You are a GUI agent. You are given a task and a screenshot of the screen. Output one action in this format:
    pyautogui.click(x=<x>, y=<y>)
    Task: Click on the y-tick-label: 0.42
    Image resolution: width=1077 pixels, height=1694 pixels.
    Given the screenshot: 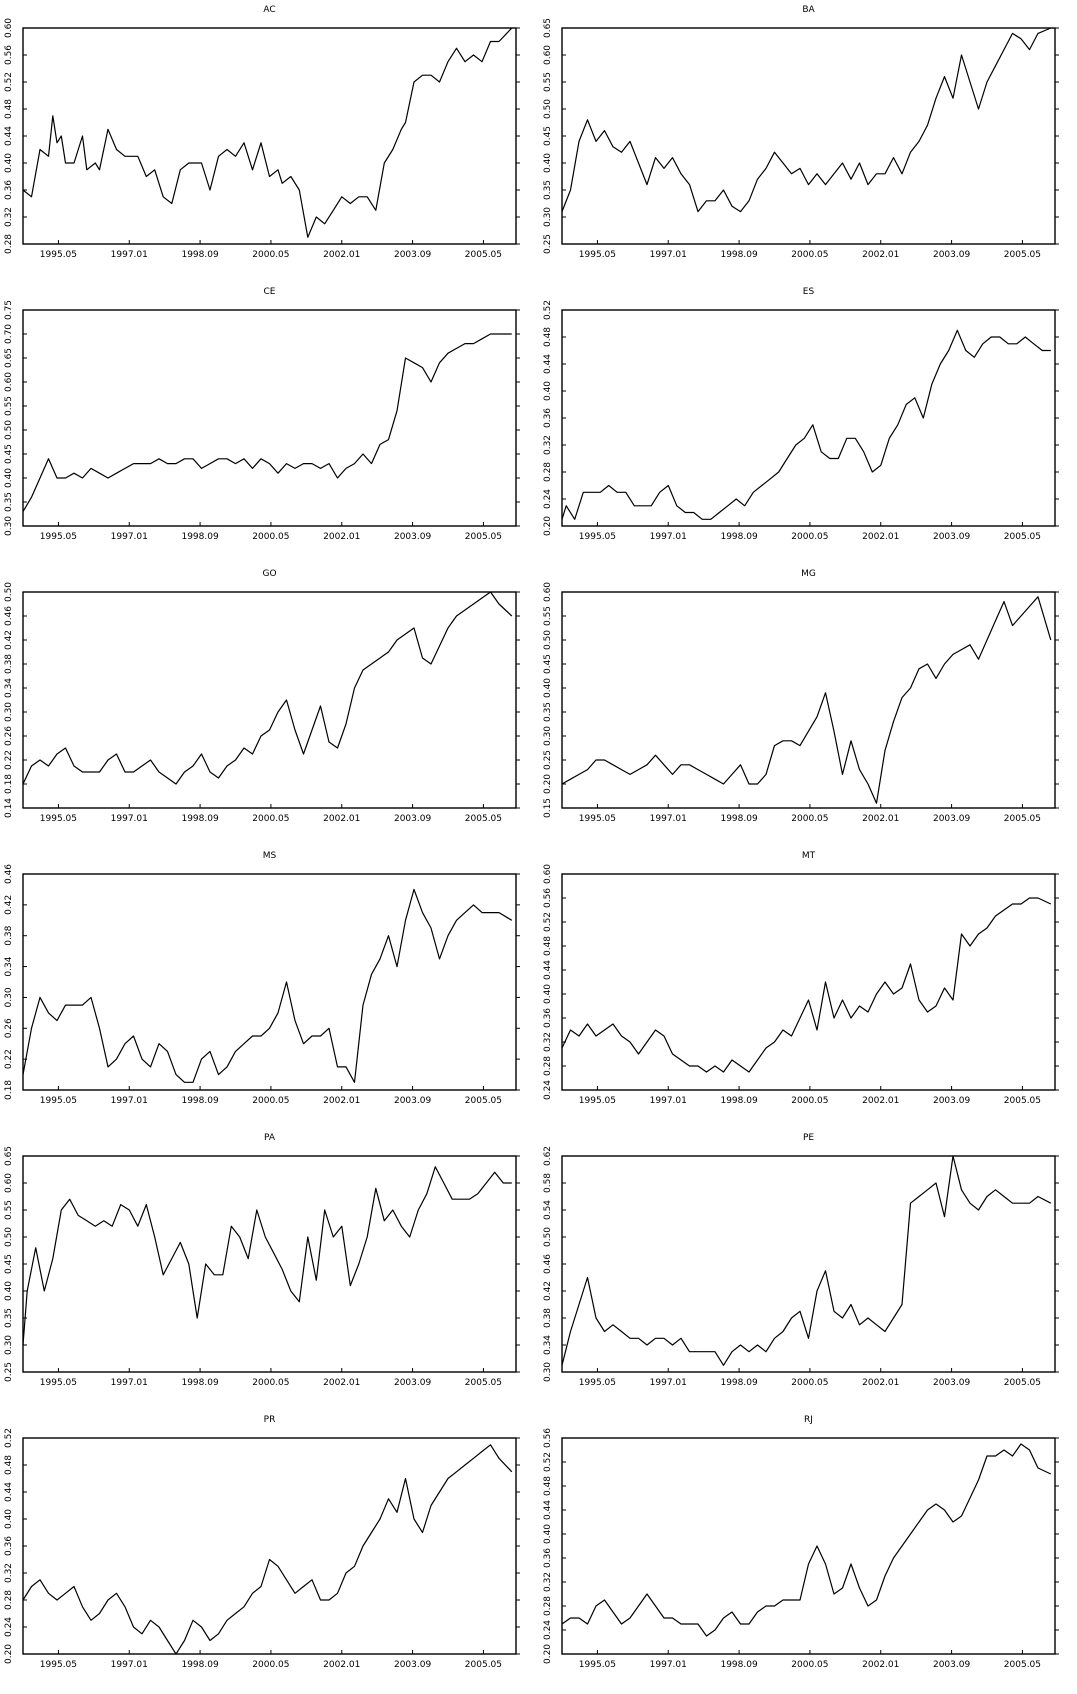 What is the action you would take?
    pyautogui.click(x=9, y=905)
    